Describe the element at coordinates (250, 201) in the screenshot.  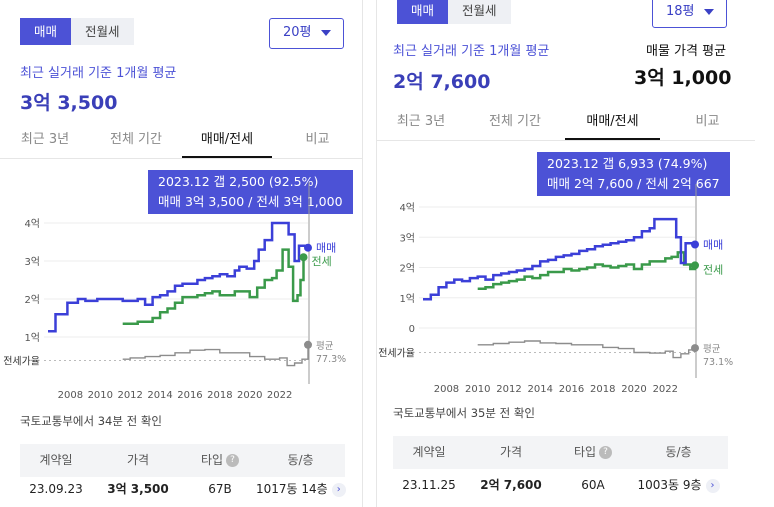
I see `tooltip-prices: 매매 3억 3,500 / 전세 3억 1,000` at that location.